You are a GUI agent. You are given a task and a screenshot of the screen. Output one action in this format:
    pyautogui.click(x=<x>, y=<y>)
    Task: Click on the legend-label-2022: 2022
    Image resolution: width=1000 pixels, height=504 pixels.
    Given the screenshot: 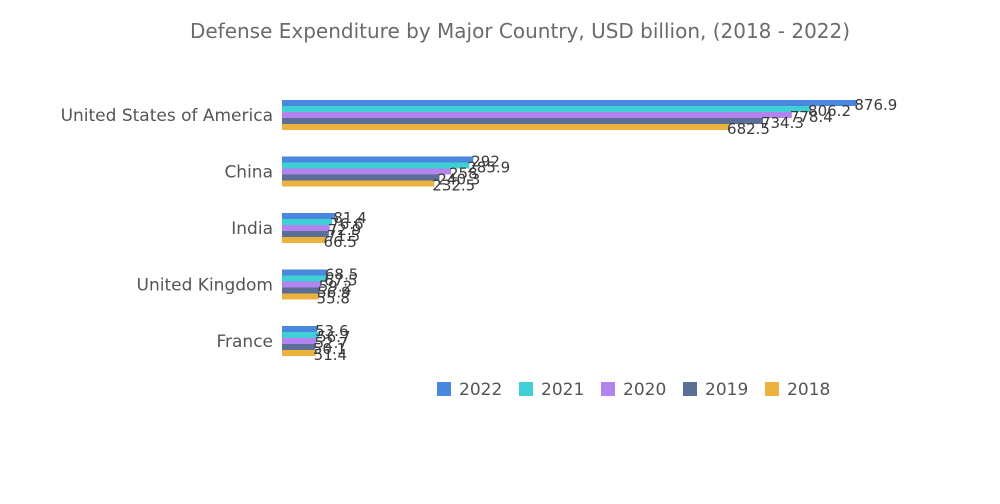 What is the action you would take?
    pyautogui.click(x=480, y=390)
    